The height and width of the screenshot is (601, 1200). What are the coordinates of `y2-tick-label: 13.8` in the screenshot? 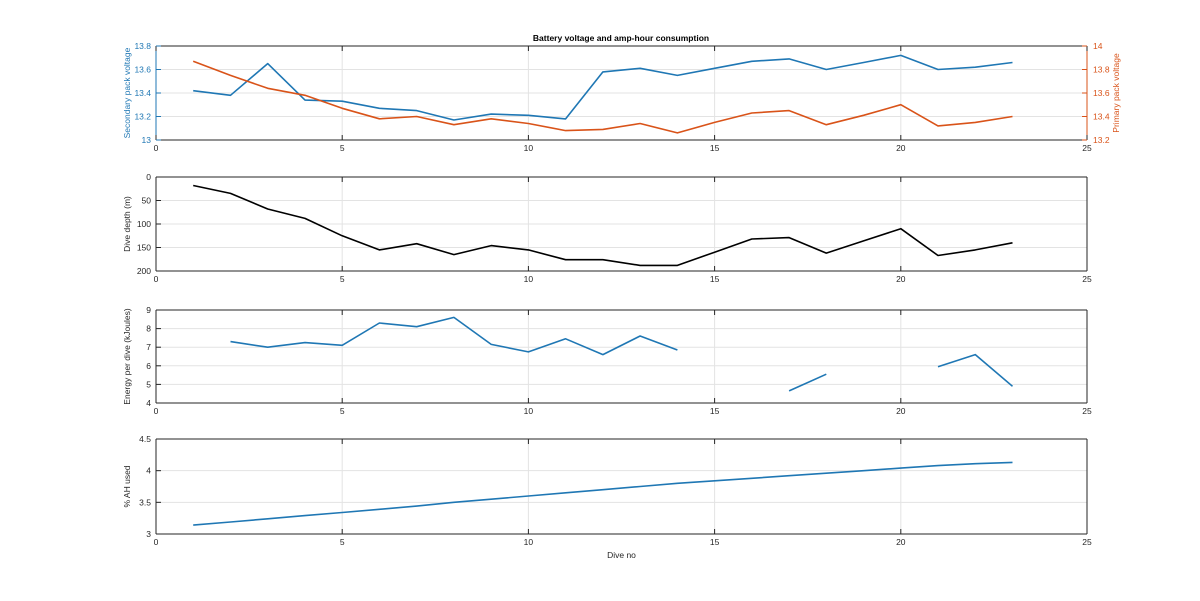 It's located at (1101, 70).